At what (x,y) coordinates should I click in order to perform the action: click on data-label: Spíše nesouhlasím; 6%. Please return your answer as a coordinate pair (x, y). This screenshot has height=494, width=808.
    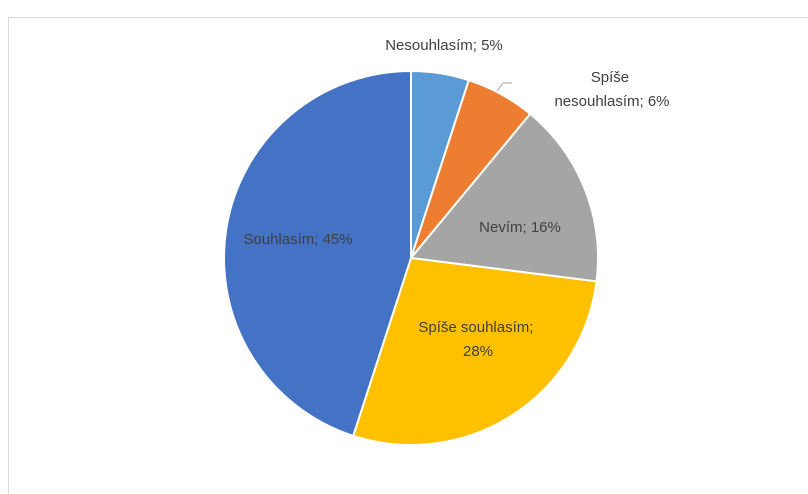
    Looking at the image, I should click on (611, 89).